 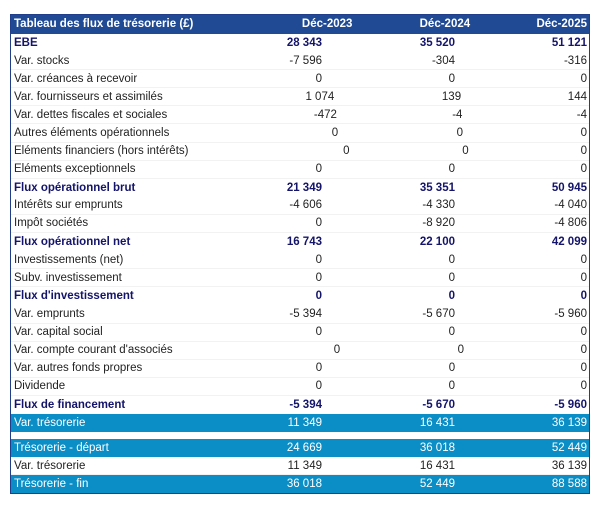 I want to click on table-row: Trésorerie - départ 24 669 36 018 52 449, so click(x=300, y=448).